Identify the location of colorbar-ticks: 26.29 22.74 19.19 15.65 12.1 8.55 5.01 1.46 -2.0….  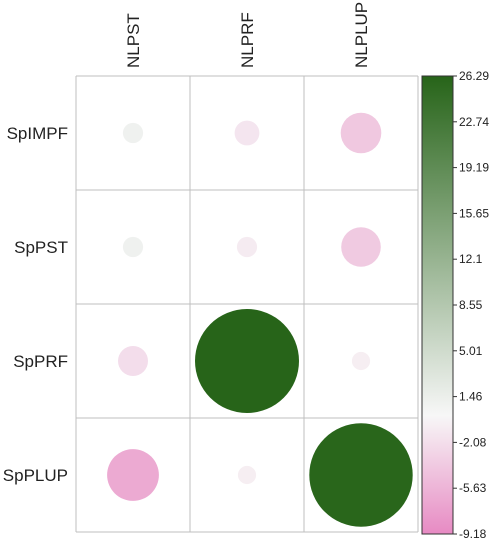
(471, 305).